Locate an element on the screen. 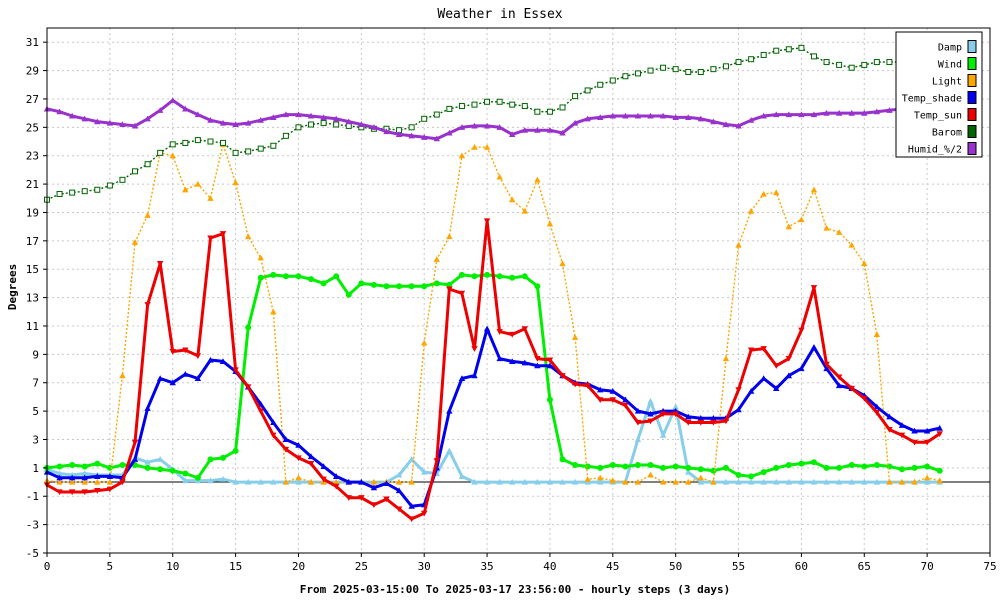 The width and height of the screenshot is (1000, 604). y-tick-label: 11 is located at coordinates (32, 326).